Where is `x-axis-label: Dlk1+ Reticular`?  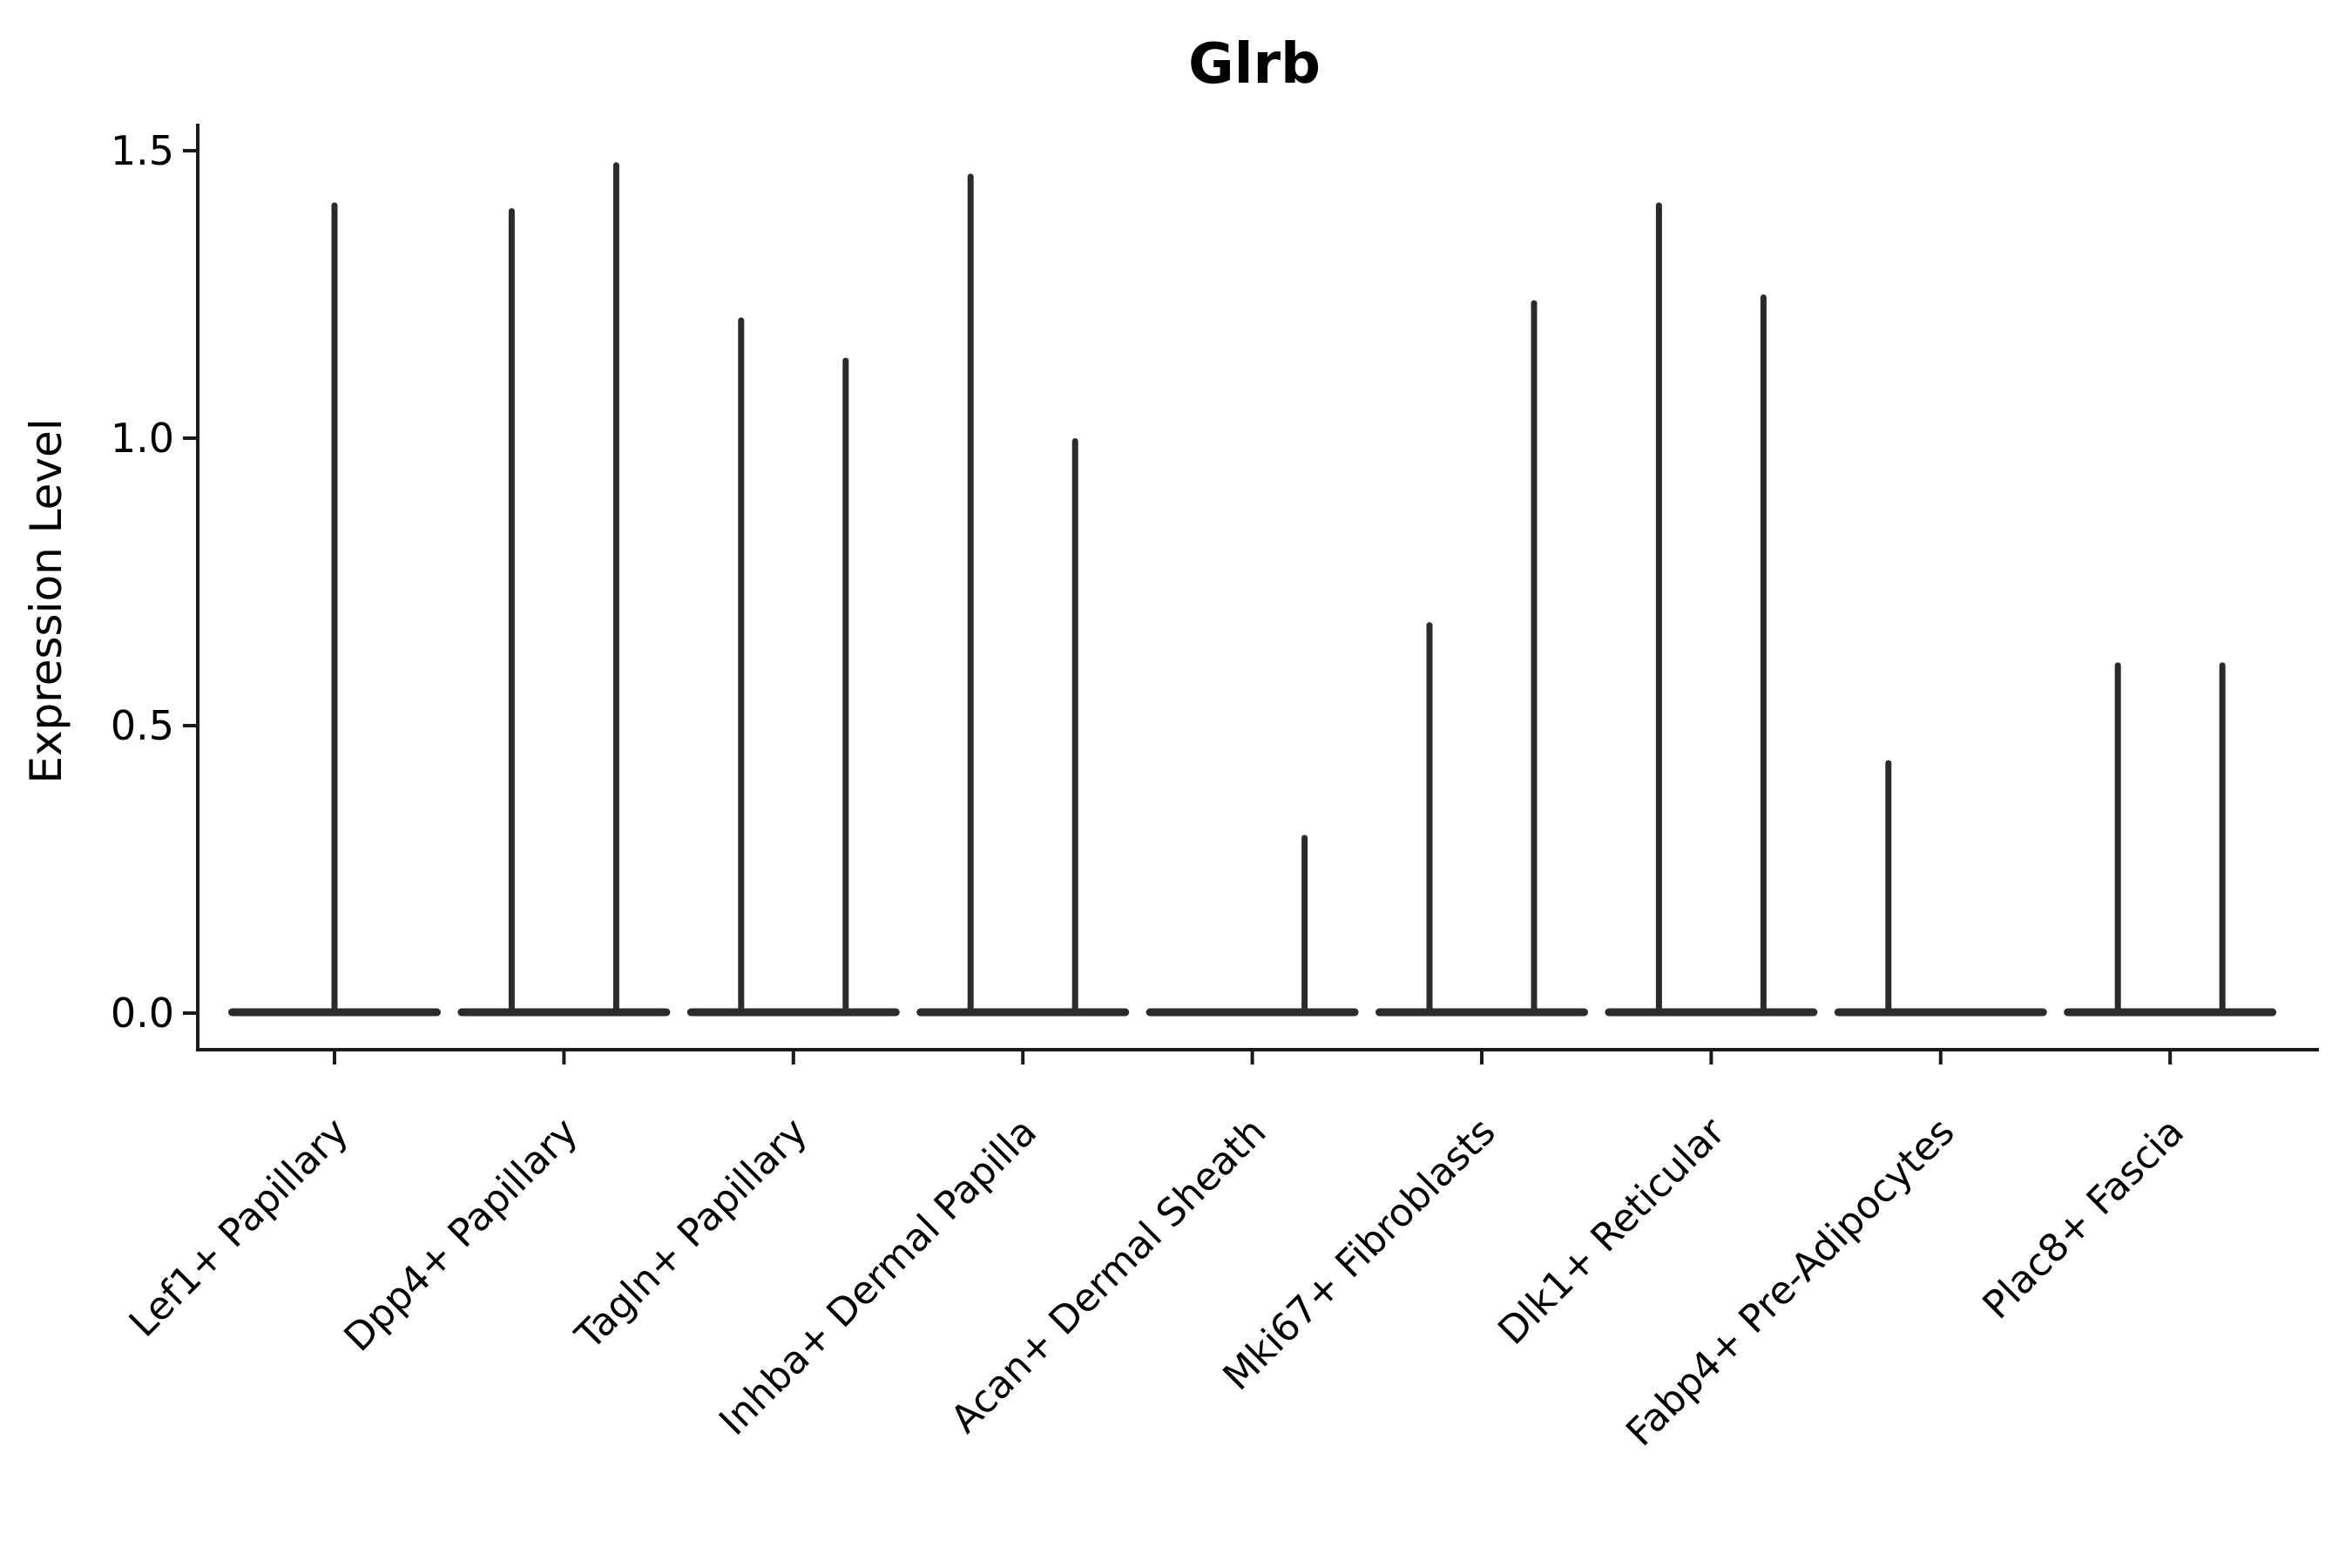 x-axis-label: Dlk1+ Reticular is located at coordinates (1612, 1231).